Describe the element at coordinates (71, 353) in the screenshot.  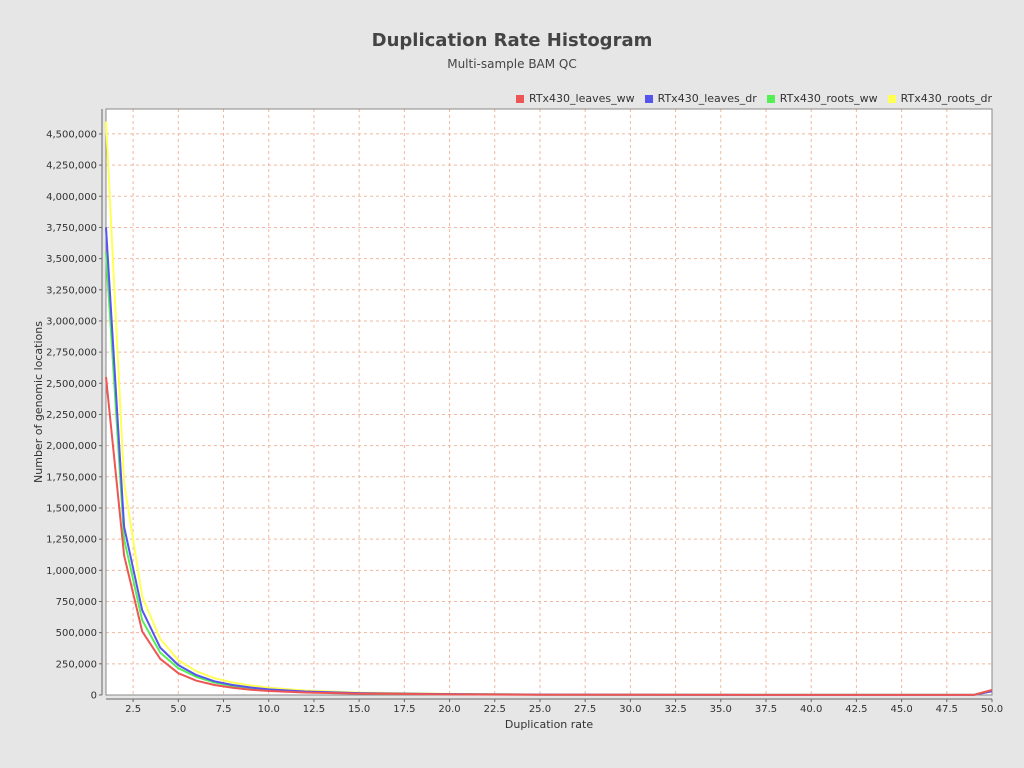
I see `y-tick-label: 2,750,000` at that location.